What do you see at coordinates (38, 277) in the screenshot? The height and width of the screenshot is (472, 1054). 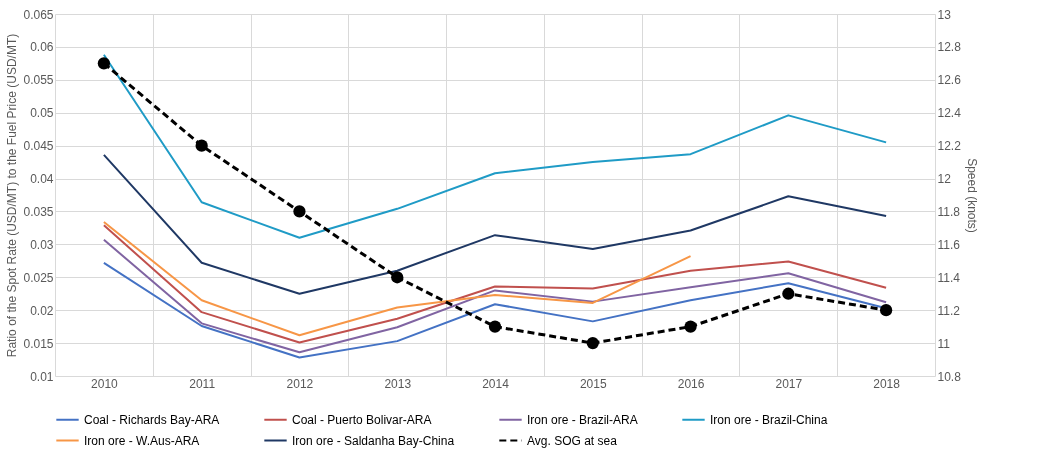 I see `y-tick-label: 0.025` at bounding box center [38, 277].